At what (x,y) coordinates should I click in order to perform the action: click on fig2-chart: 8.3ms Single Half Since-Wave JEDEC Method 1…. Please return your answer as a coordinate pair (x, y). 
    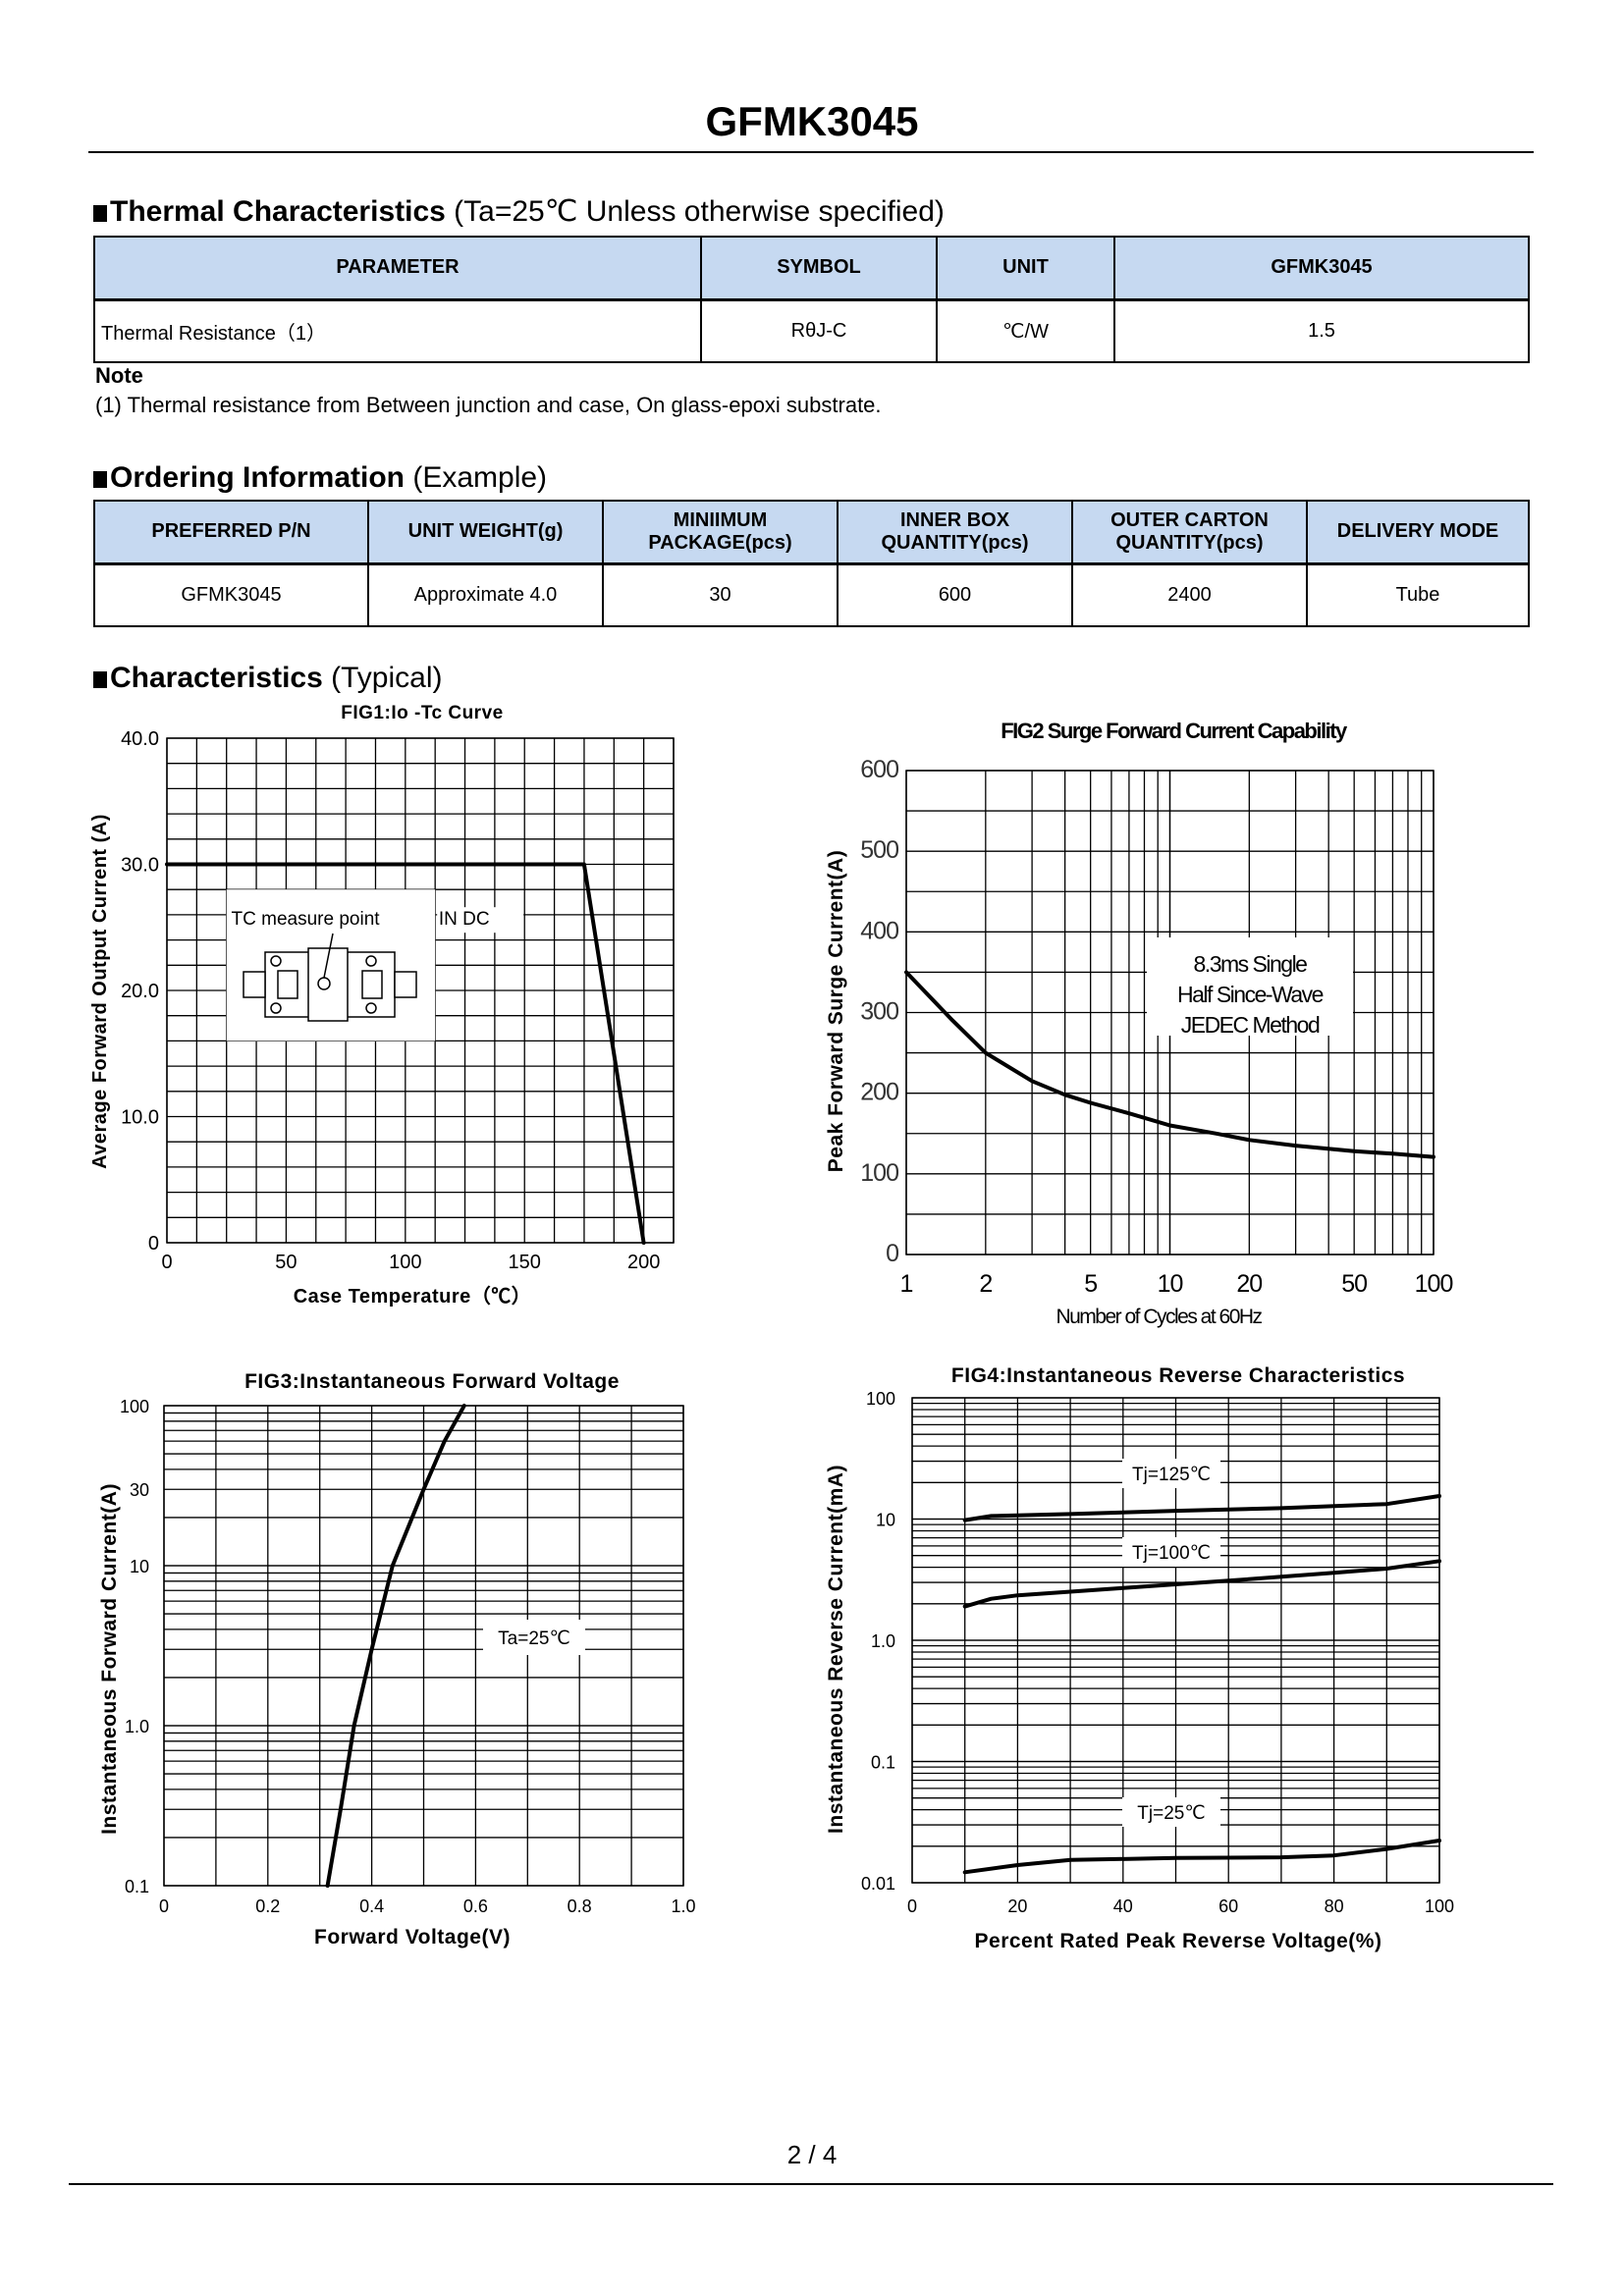
    Looking at the image, I should click on (1139, 1023).